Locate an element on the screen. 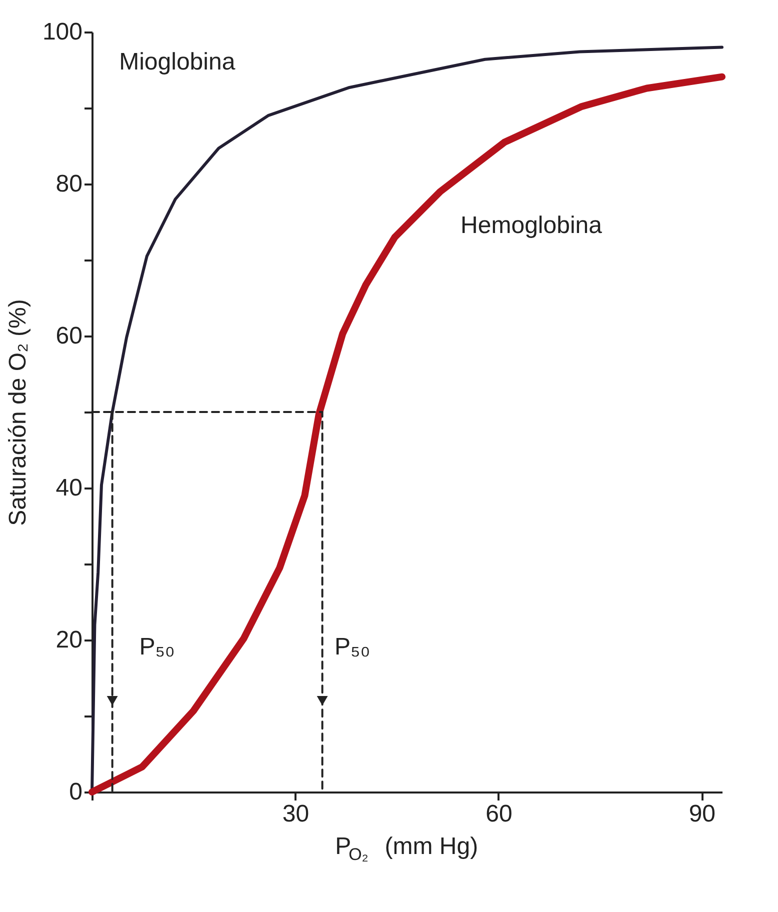 The image size is (778, 912). x-tick-label: 30 is located at coordinates (296, 814).